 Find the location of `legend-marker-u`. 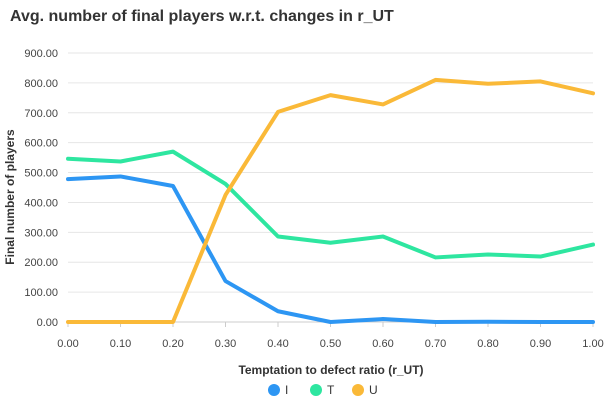

legend-marker-u is located at coordinates (358, 390).